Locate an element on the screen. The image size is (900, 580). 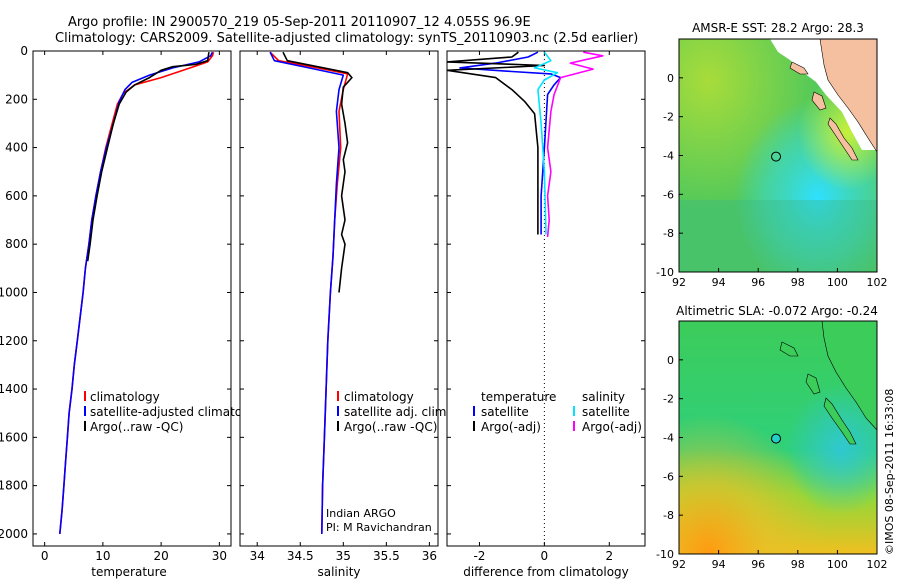
series-line-salinity-argo-adj- is located at coordinates (575, 144).